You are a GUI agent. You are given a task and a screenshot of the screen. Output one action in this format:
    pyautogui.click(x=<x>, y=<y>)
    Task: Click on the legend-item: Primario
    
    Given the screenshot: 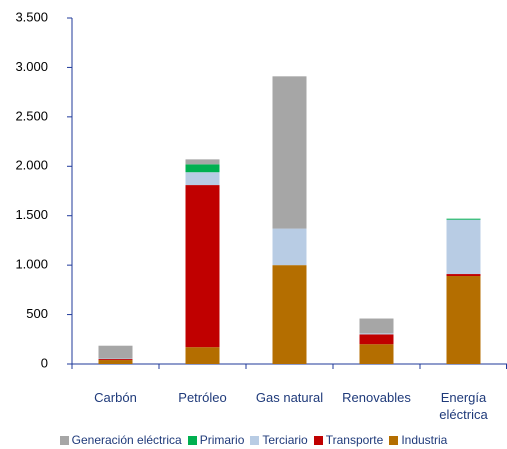 What is the action you would take?
    pyautogui.click(x=216, y=440)
    